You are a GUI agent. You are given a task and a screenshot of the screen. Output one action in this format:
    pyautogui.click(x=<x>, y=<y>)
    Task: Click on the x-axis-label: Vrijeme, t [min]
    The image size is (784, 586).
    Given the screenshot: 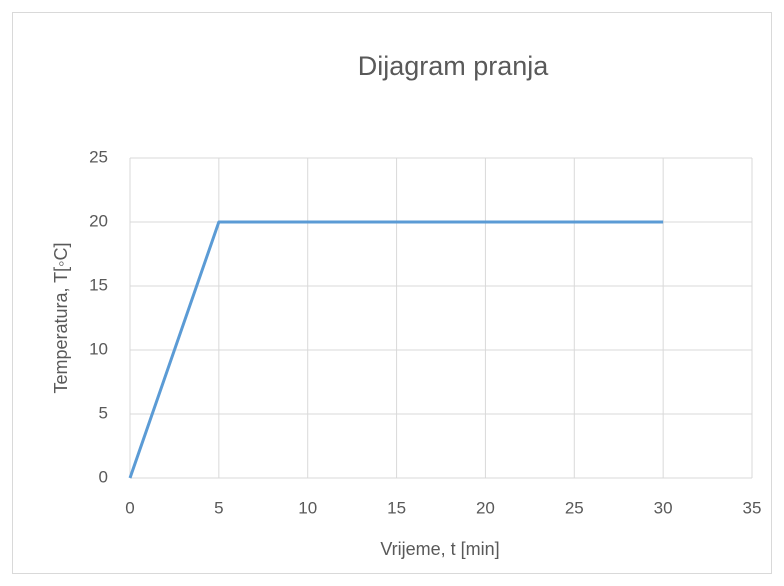 What is the action you would take?
    pyautogui.click(x=439, y=549)
    